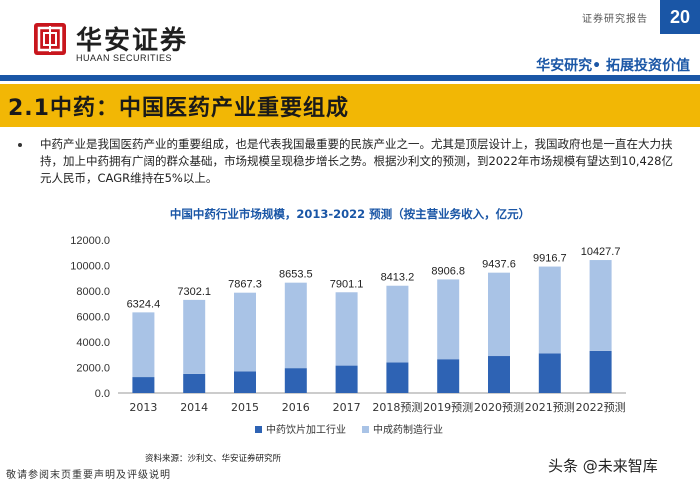  I want to click on x-tick-label: 2018预测, so click(397, 407).